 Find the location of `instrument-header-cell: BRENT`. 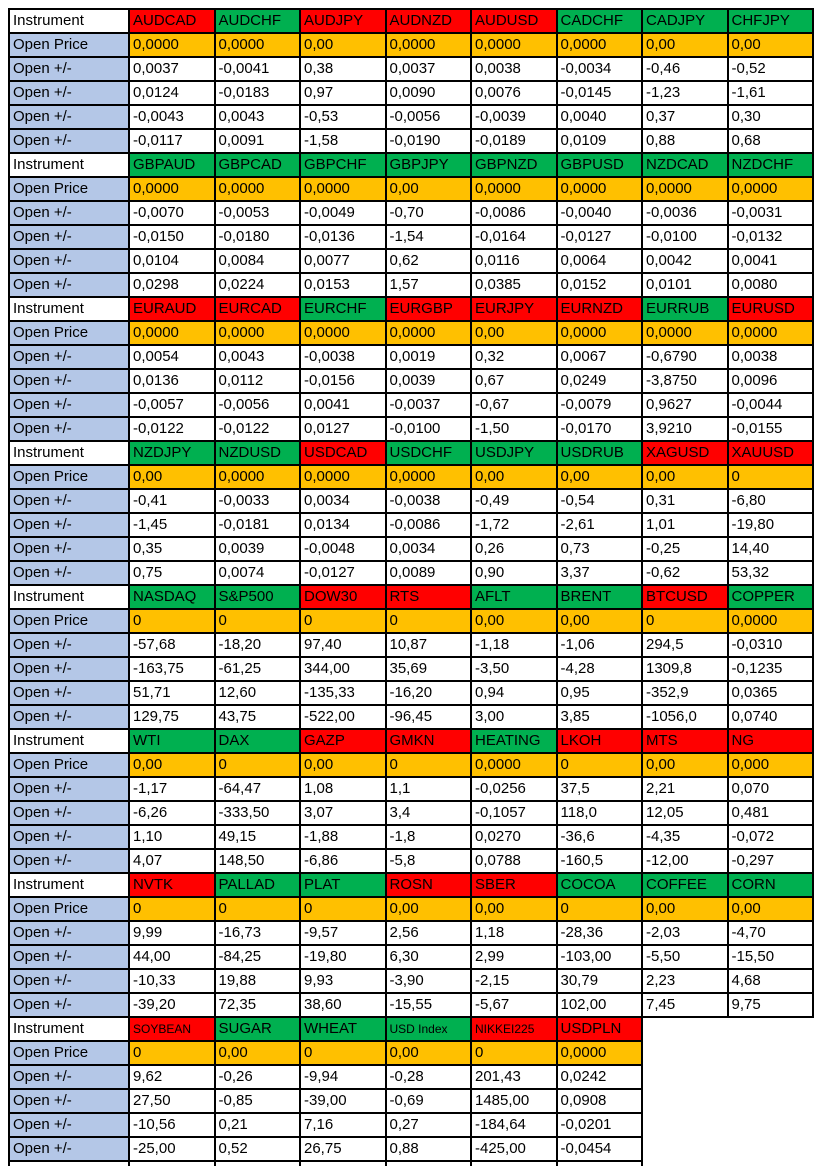

instrument-header-cell: BRENT is located at coordinates (599, 597).